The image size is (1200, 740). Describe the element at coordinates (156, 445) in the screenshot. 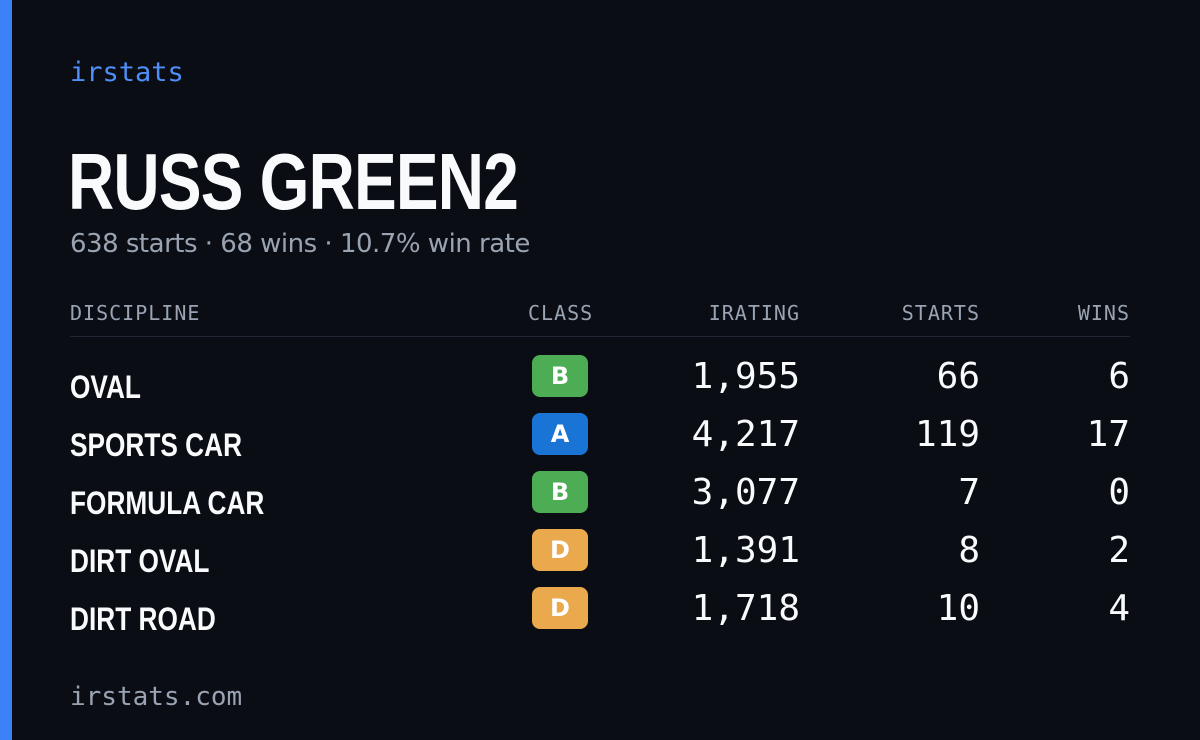

I see `discipline-name: SPORTS CAR` at that location.